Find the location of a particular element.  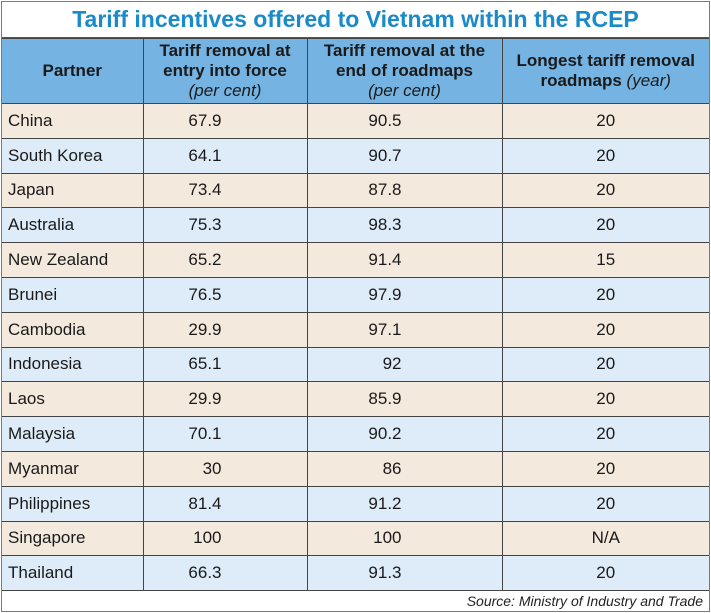

table-row: Malaysia 70.1 90.2 20 is located at coordinates (355, 434).